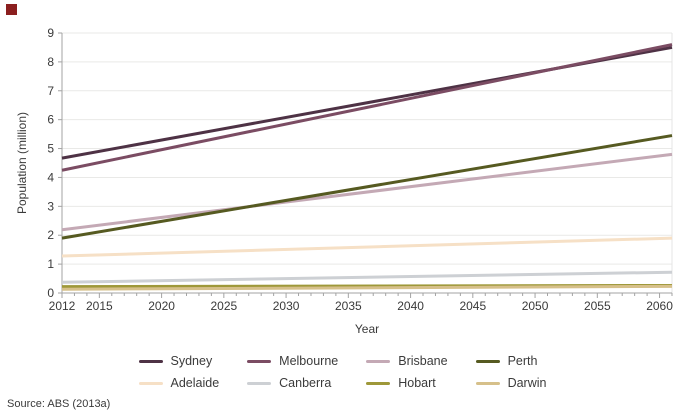 Image resolution: width=685 pixels, height=419 pixels. Describe the element at coordinates (472, 306) in the screenshot. I see `x-tick-label: 2045` at that location.